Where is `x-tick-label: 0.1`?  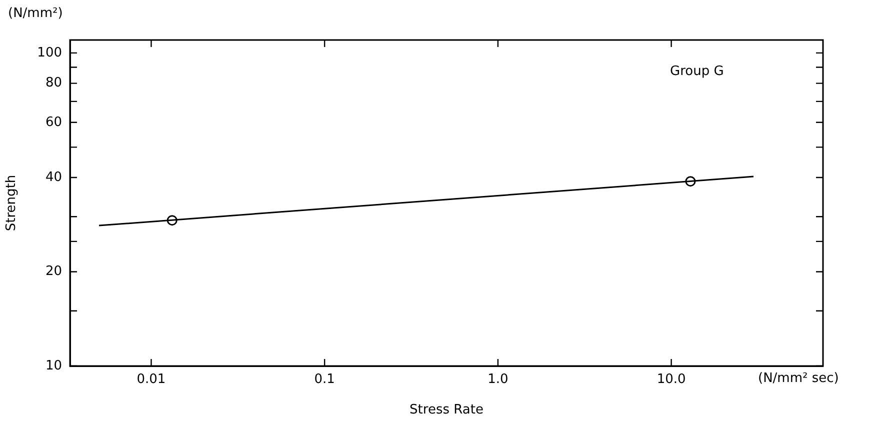 x-tick-label: 0.1 is located at coordinates (324, 380).